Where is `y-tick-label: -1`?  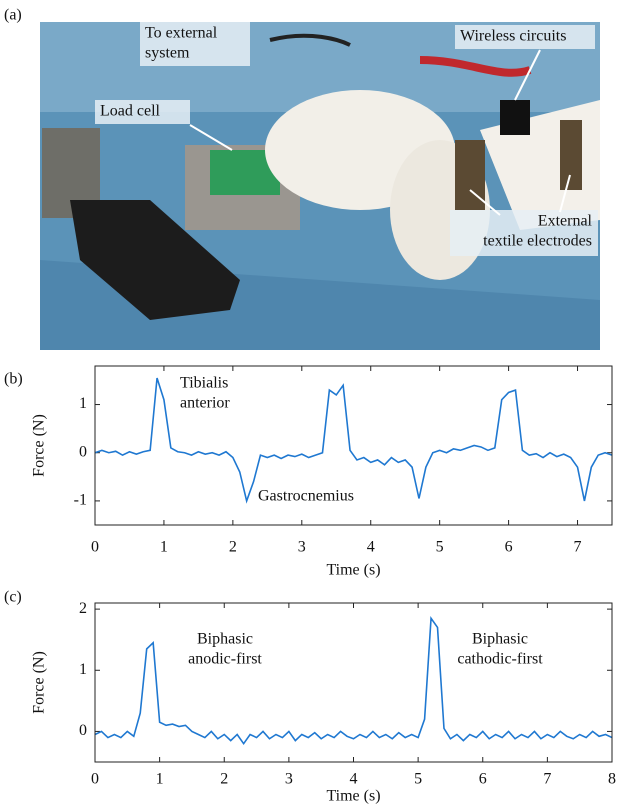
y-tick-label: -1 is located at coordinates (80, 500).